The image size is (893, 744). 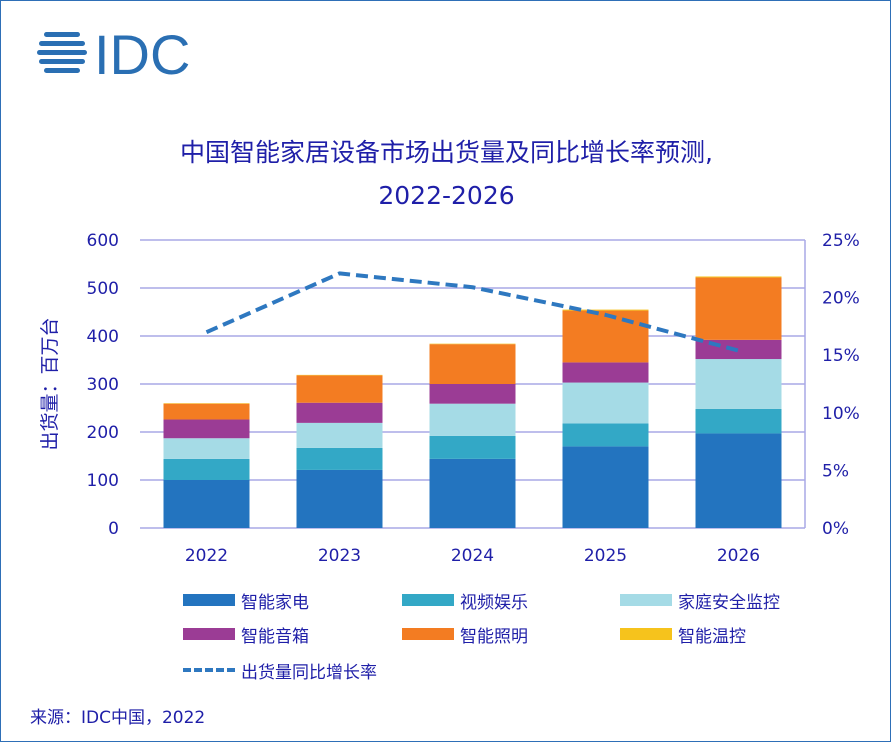 I want to click on legend-item-growth-rate: 出货量同比增长率, so click(x=280, y=671).